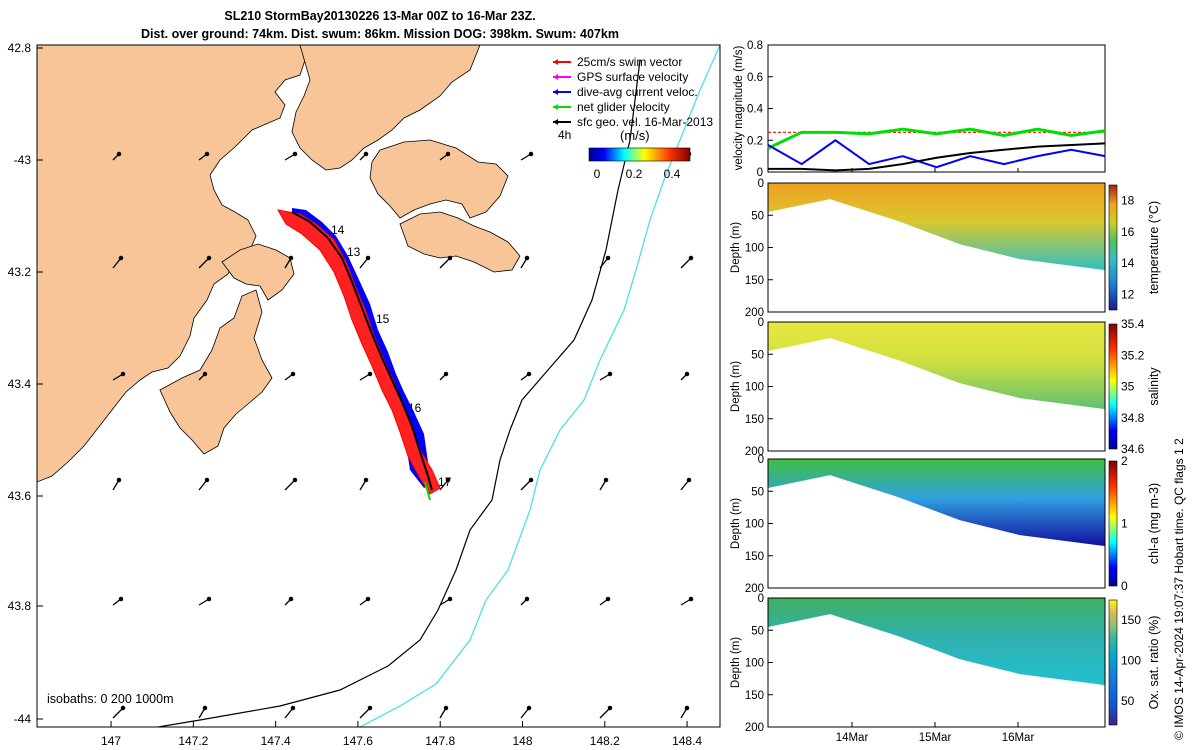  I want to click on colorbar-label: temperature (°C), so click(1154, 247).